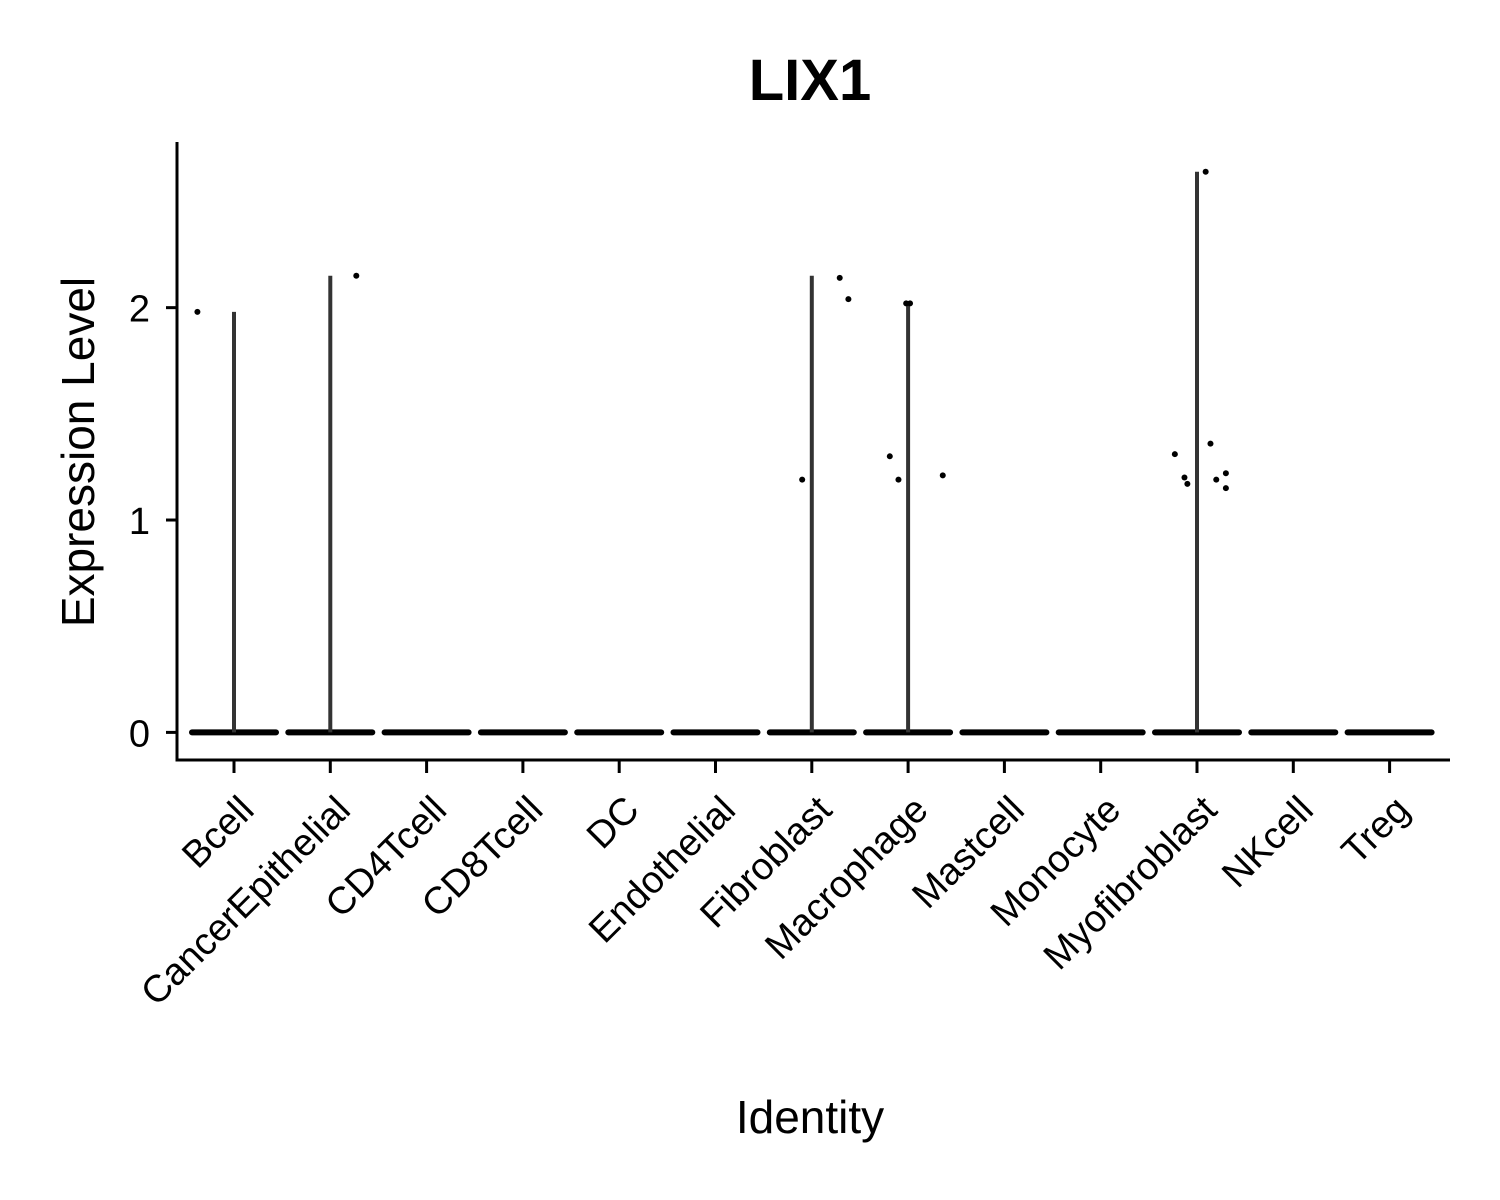 The width and height of the screenshot is (1500, 1200). I want to click on y-axis-ticks: 0 1 2, so click(153, 522).